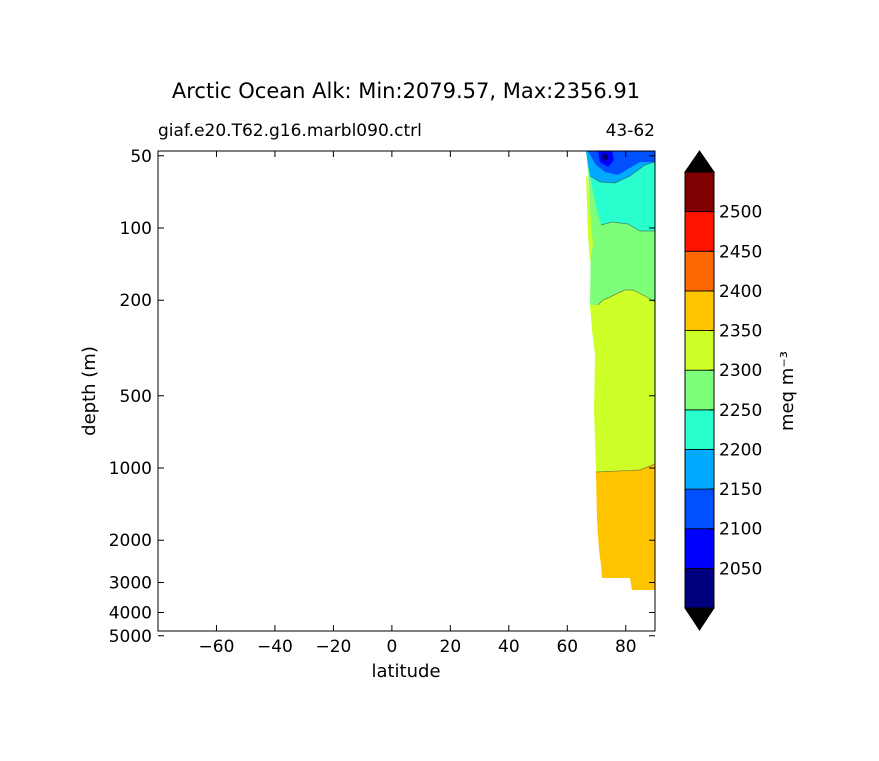  Describe the element at coordinates (451, 647) in the screenshot. I see `x-tick-label: 20` at that location.